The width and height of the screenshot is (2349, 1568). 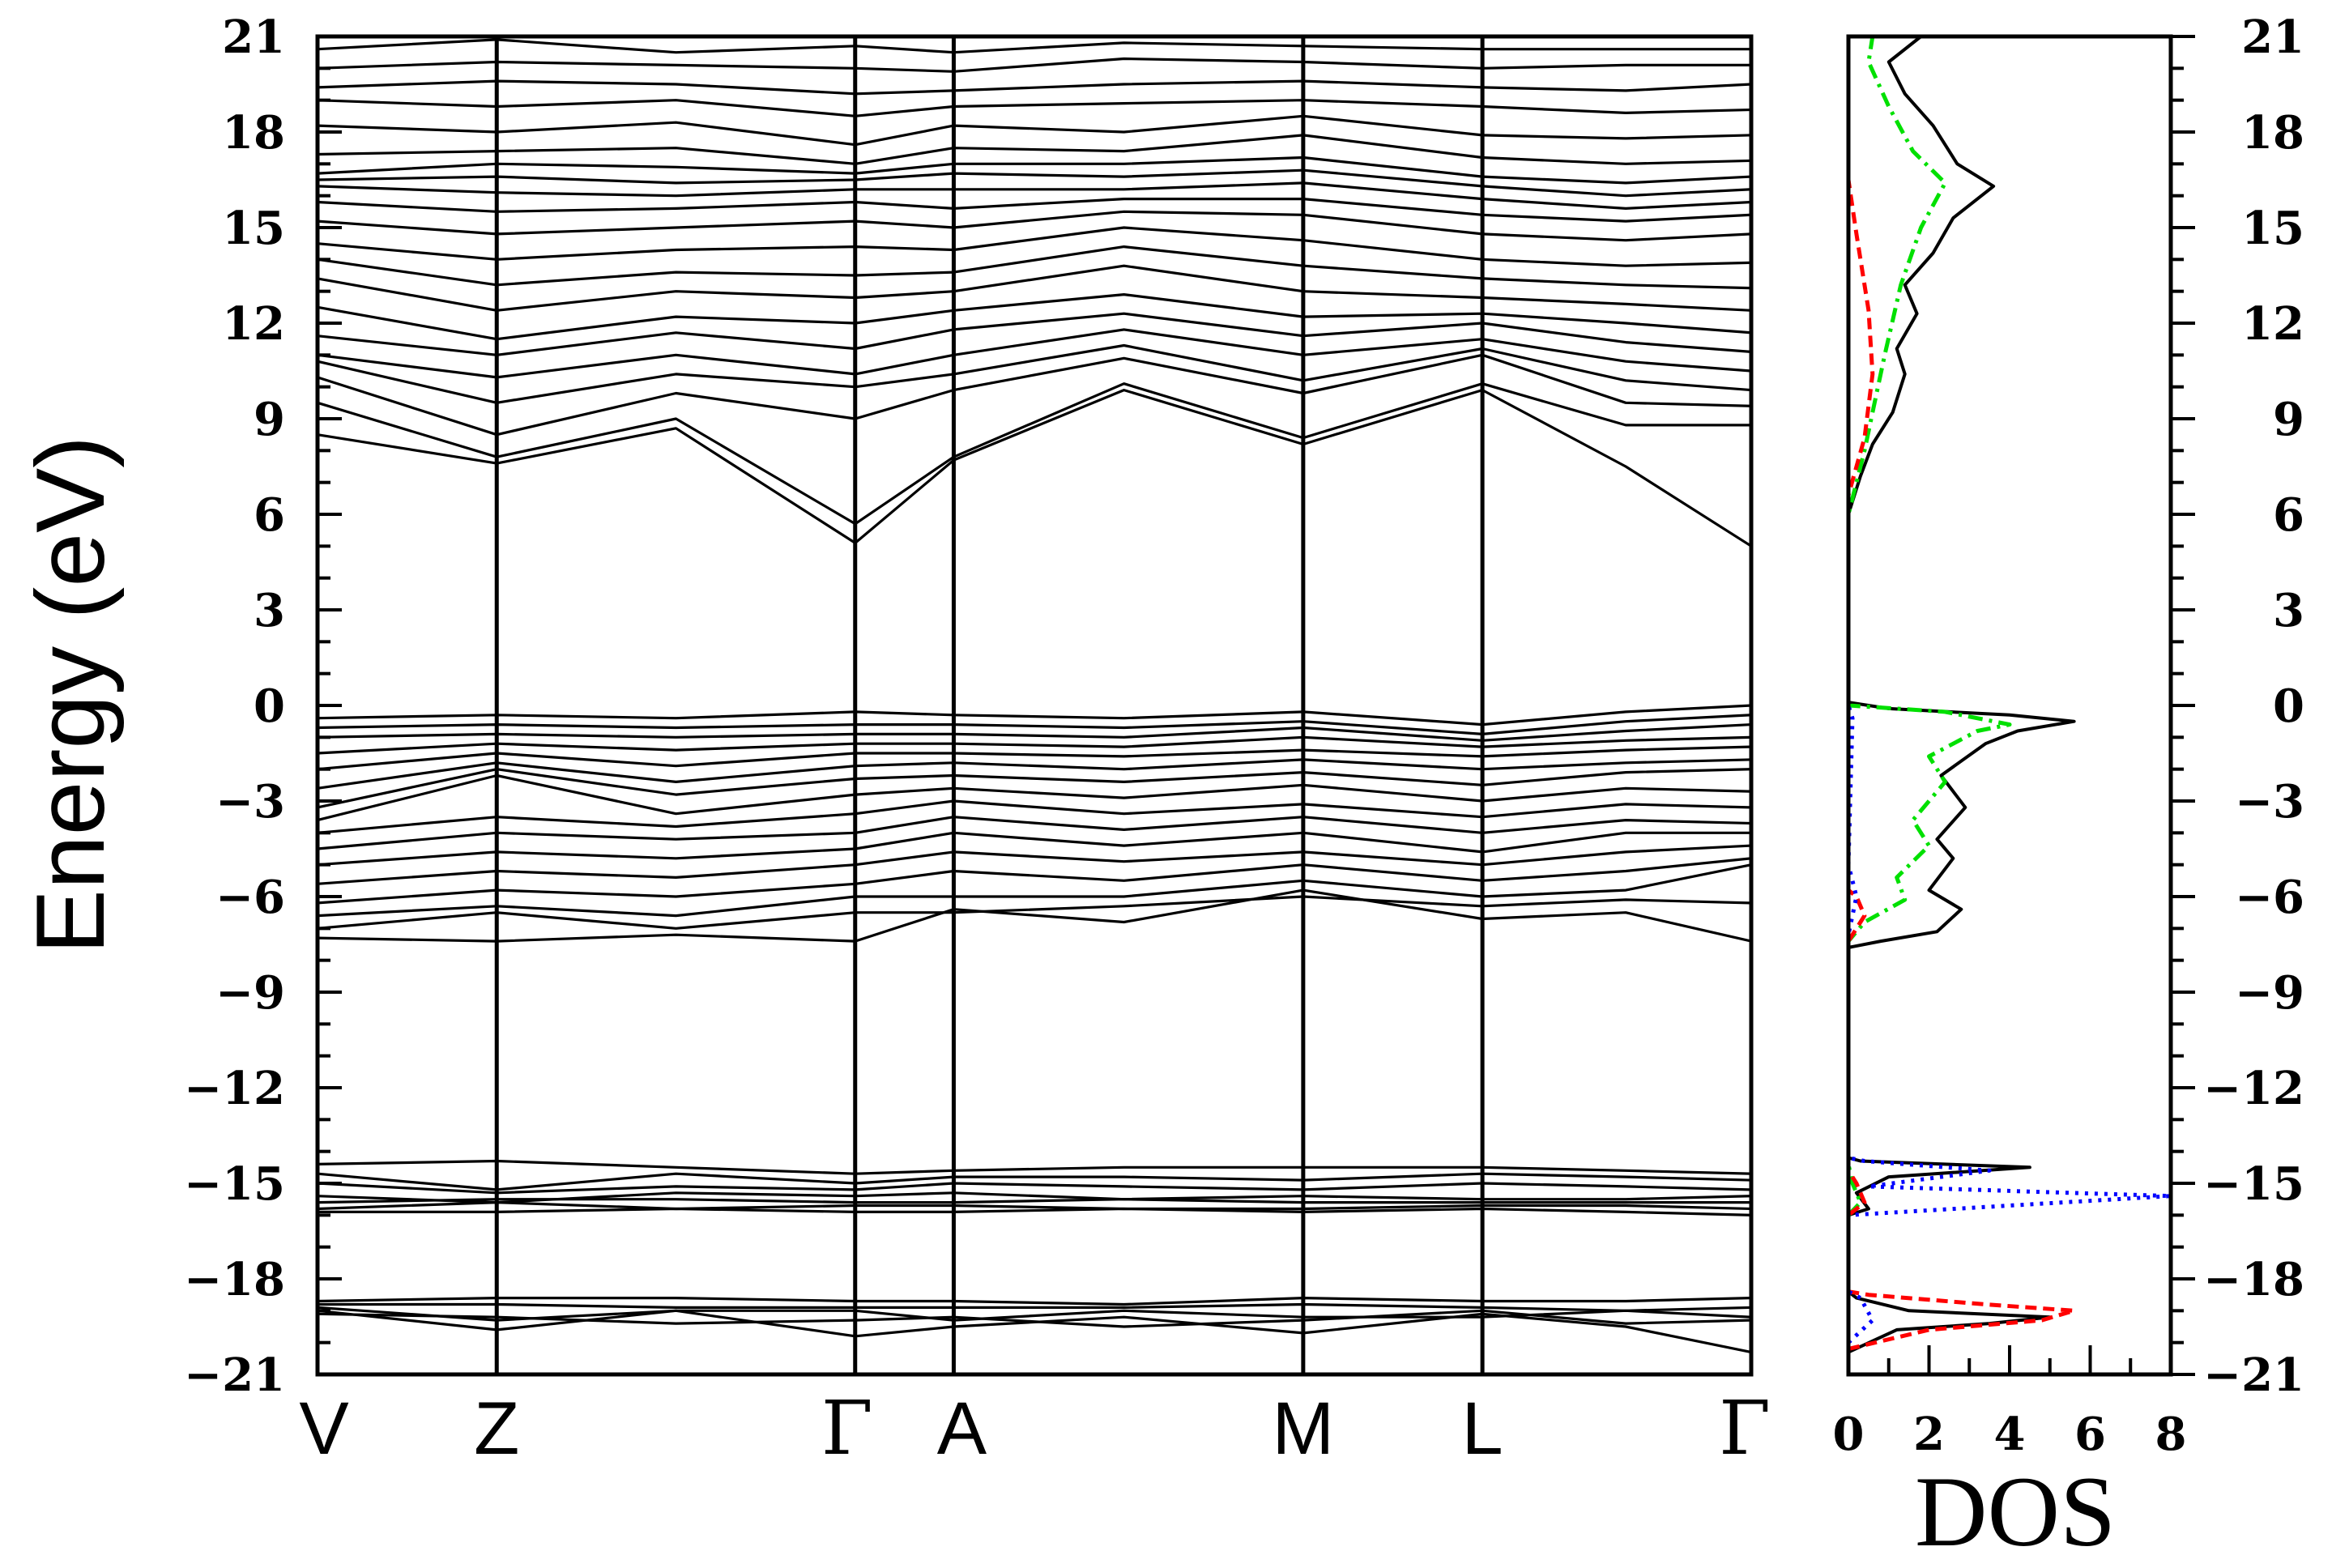 I want to click on energy-axis-label: Energy (eV), so click(x=70, y=695).